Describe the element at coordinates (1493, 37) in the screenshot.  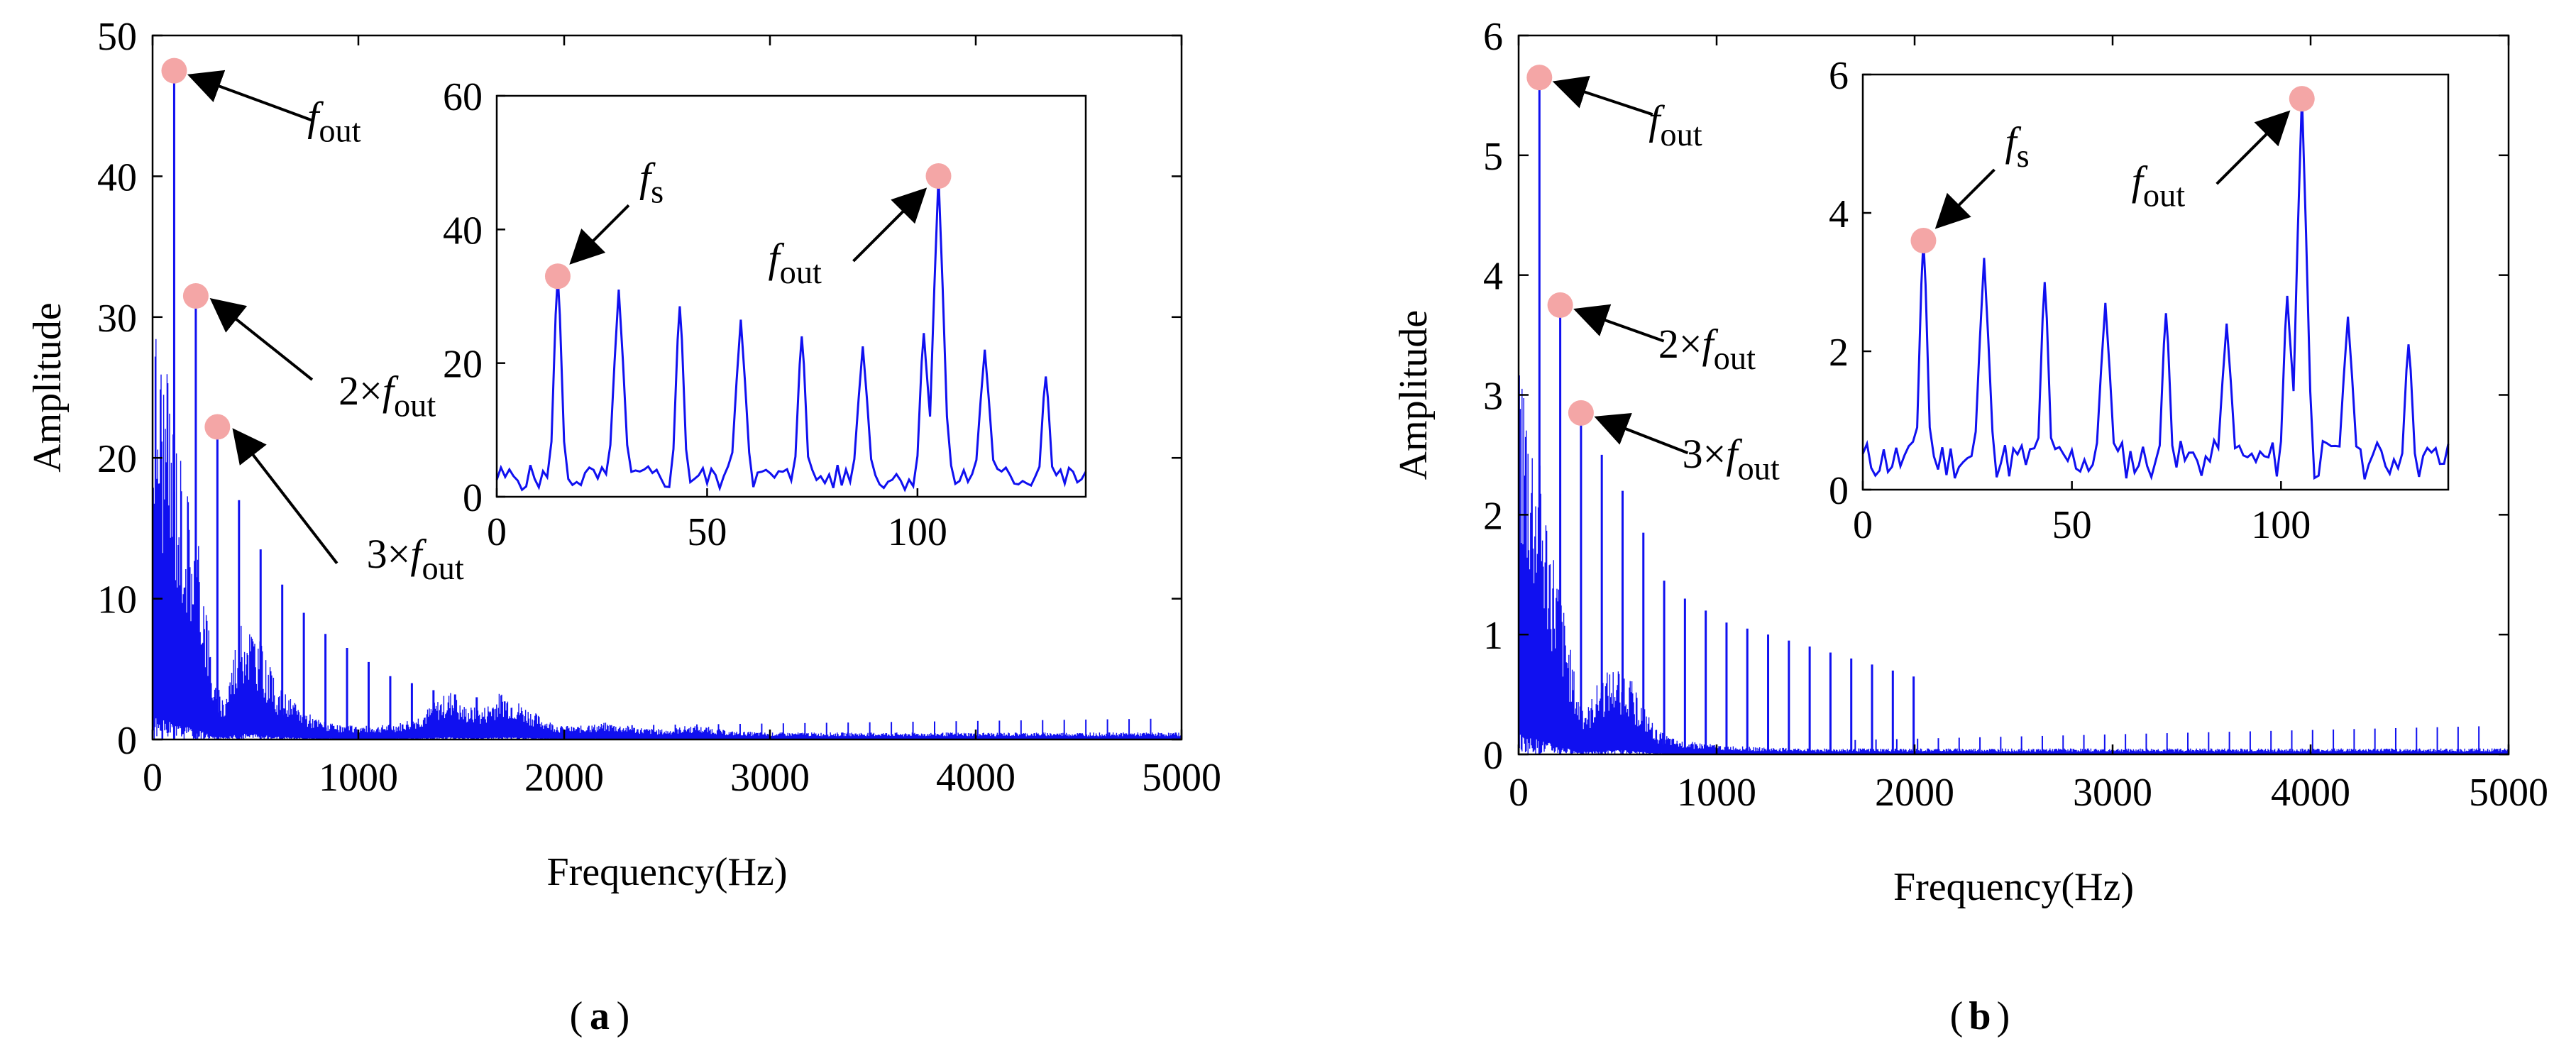
I see `y-tick-label-6: 6` at that location.